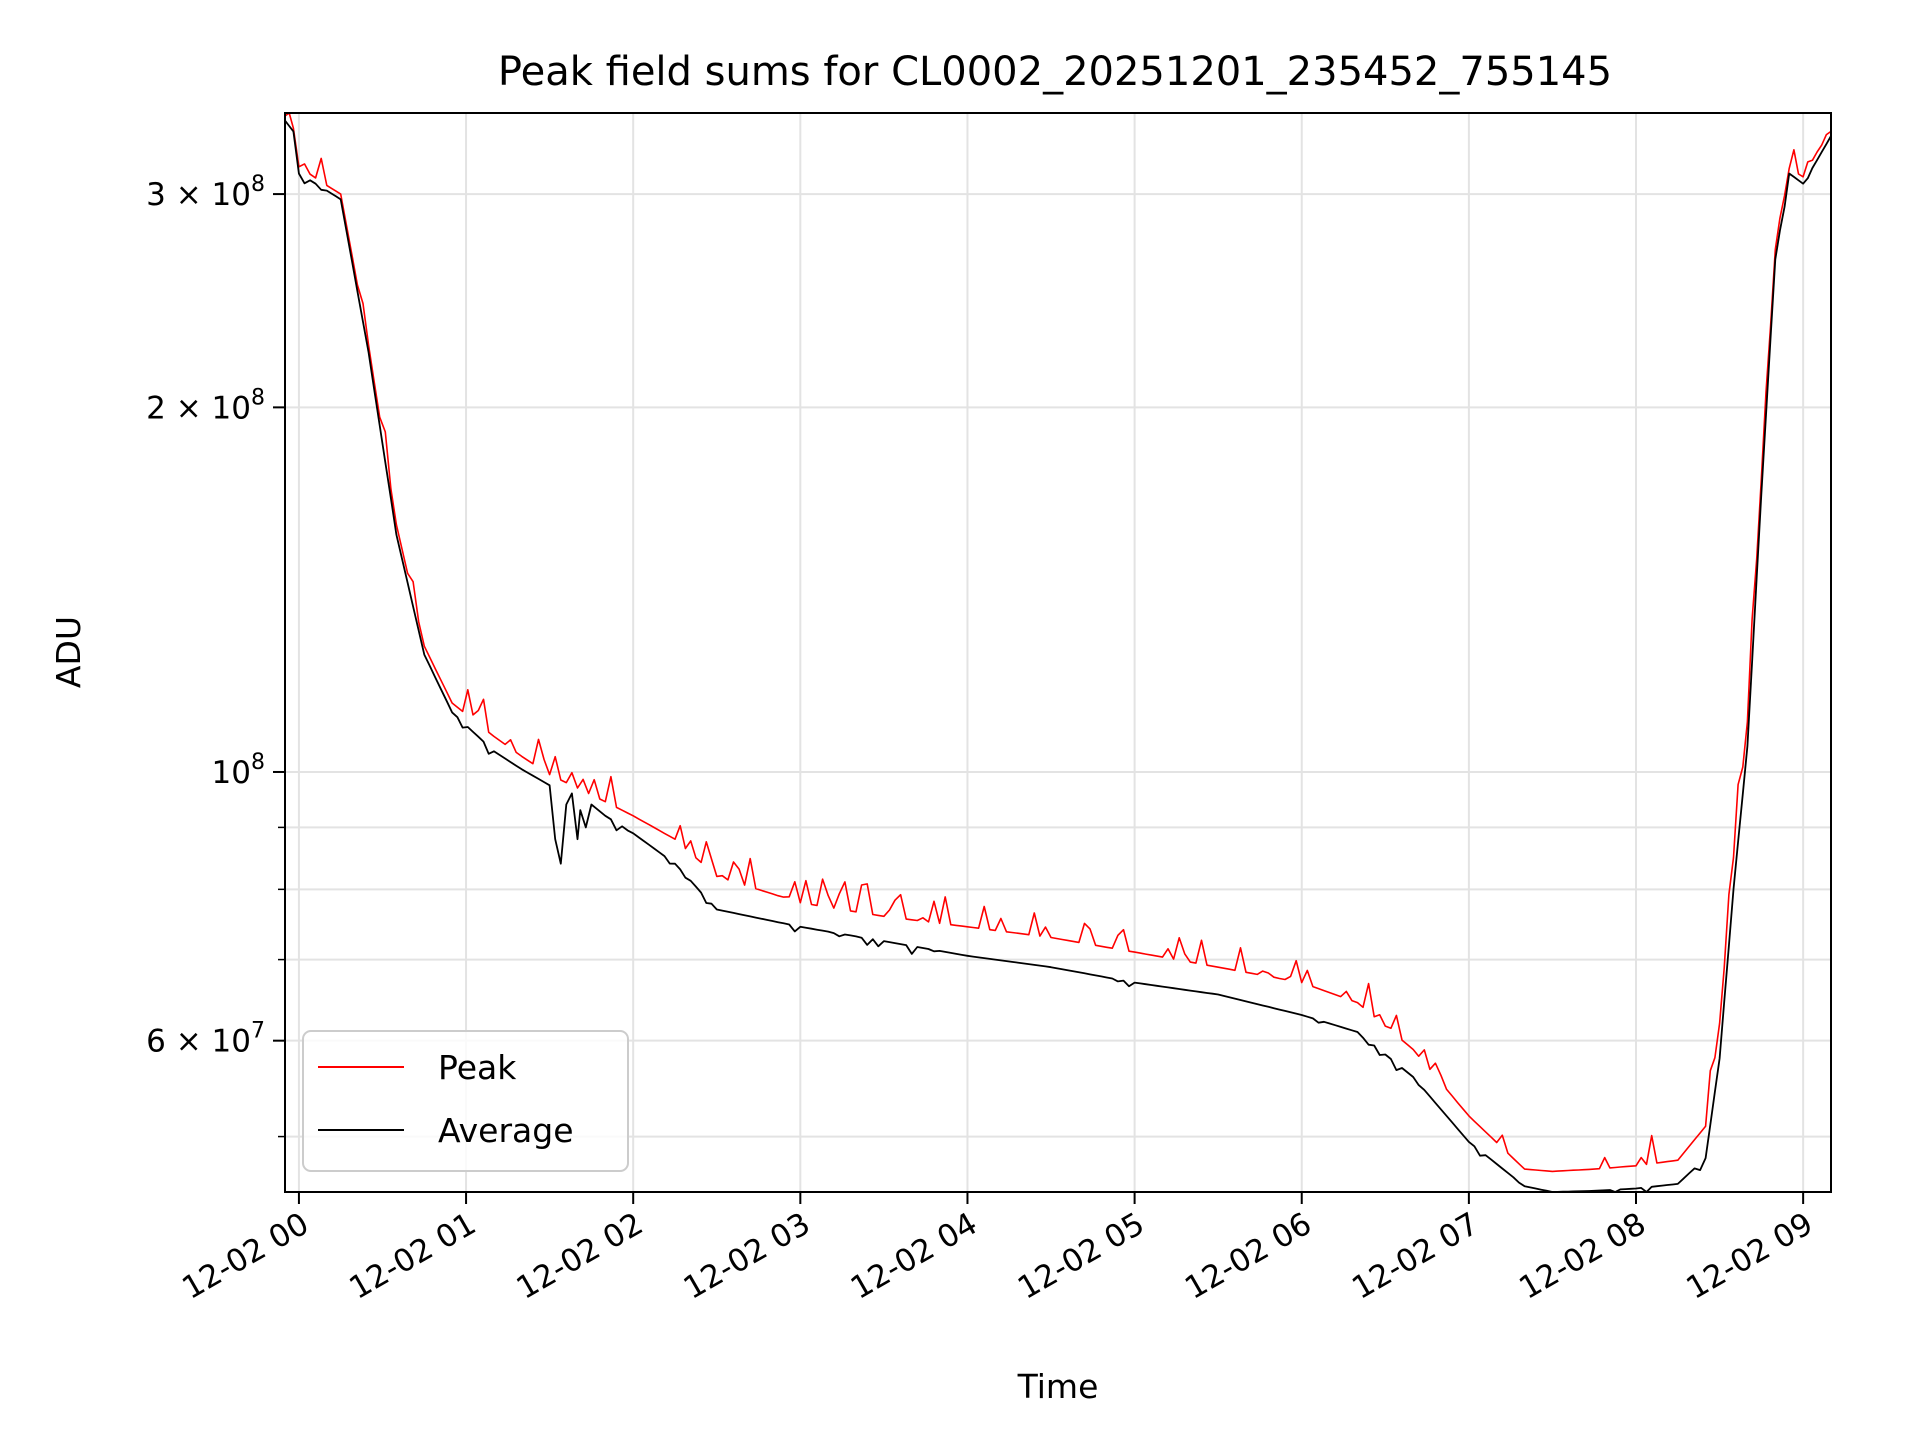  Describe the element at coordinates (506, 1130) in the screenshot. I see `legend-label-average: Average` at that location.